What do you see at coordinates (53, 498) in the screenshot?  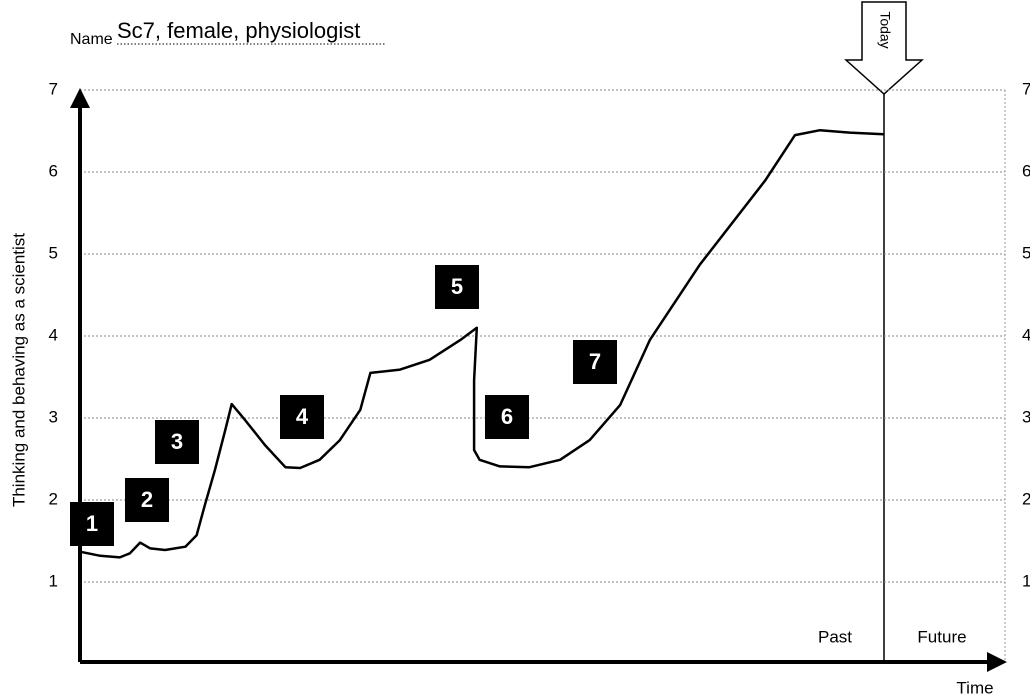 I see `y-tick-label: 2` at bounding box center [53, 498].